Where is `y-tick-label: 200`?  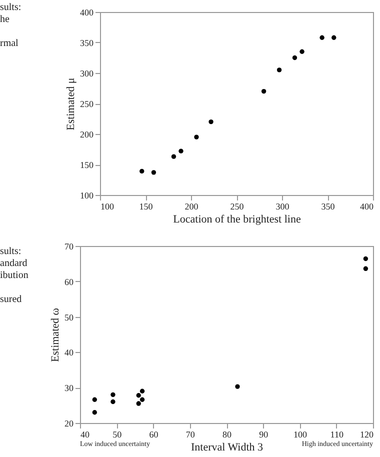 y-tick-label: 200 is located at coordinates (87, 135).